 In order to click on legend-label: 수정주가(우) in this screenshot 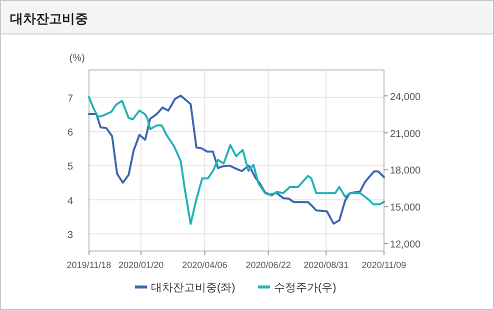, I will do `click(305, 288)`.